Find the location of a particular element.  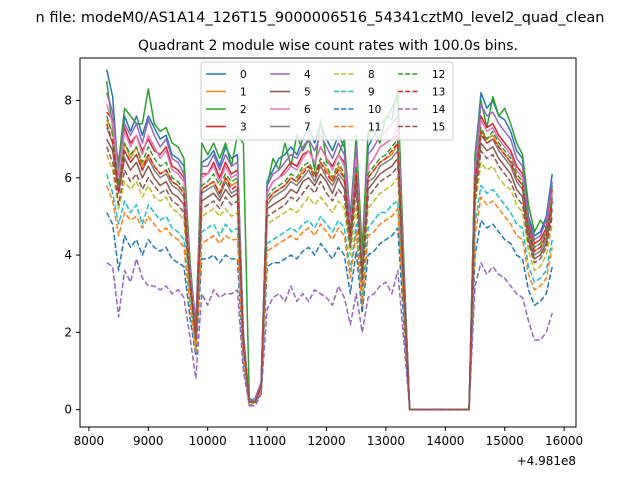

x-tick-label: 11000 is located at coordinates (267, 441).